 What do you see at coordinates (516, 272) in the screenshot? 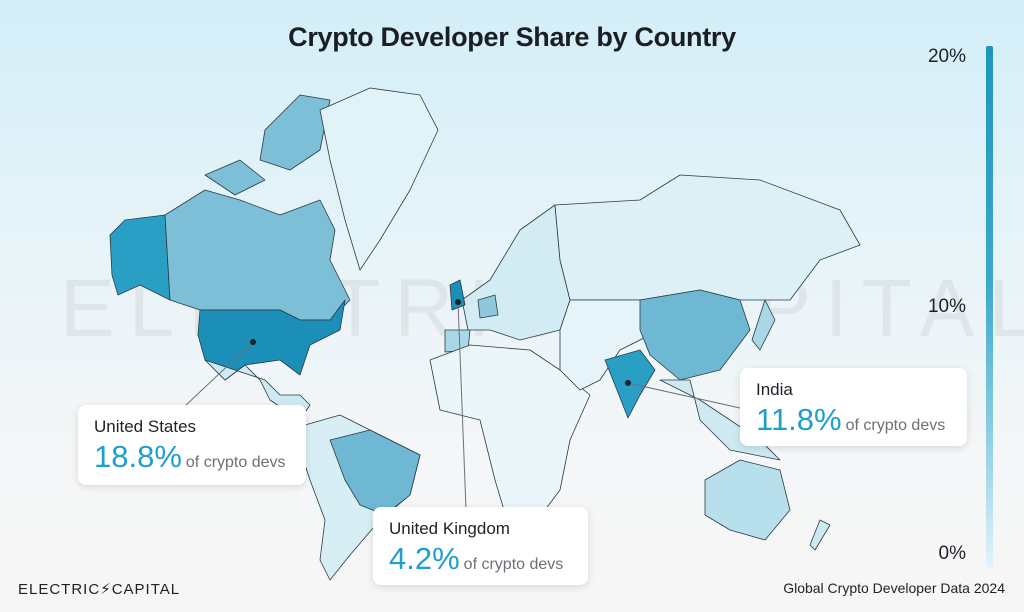
I see `region-europe` at bounding box center [516, 272].